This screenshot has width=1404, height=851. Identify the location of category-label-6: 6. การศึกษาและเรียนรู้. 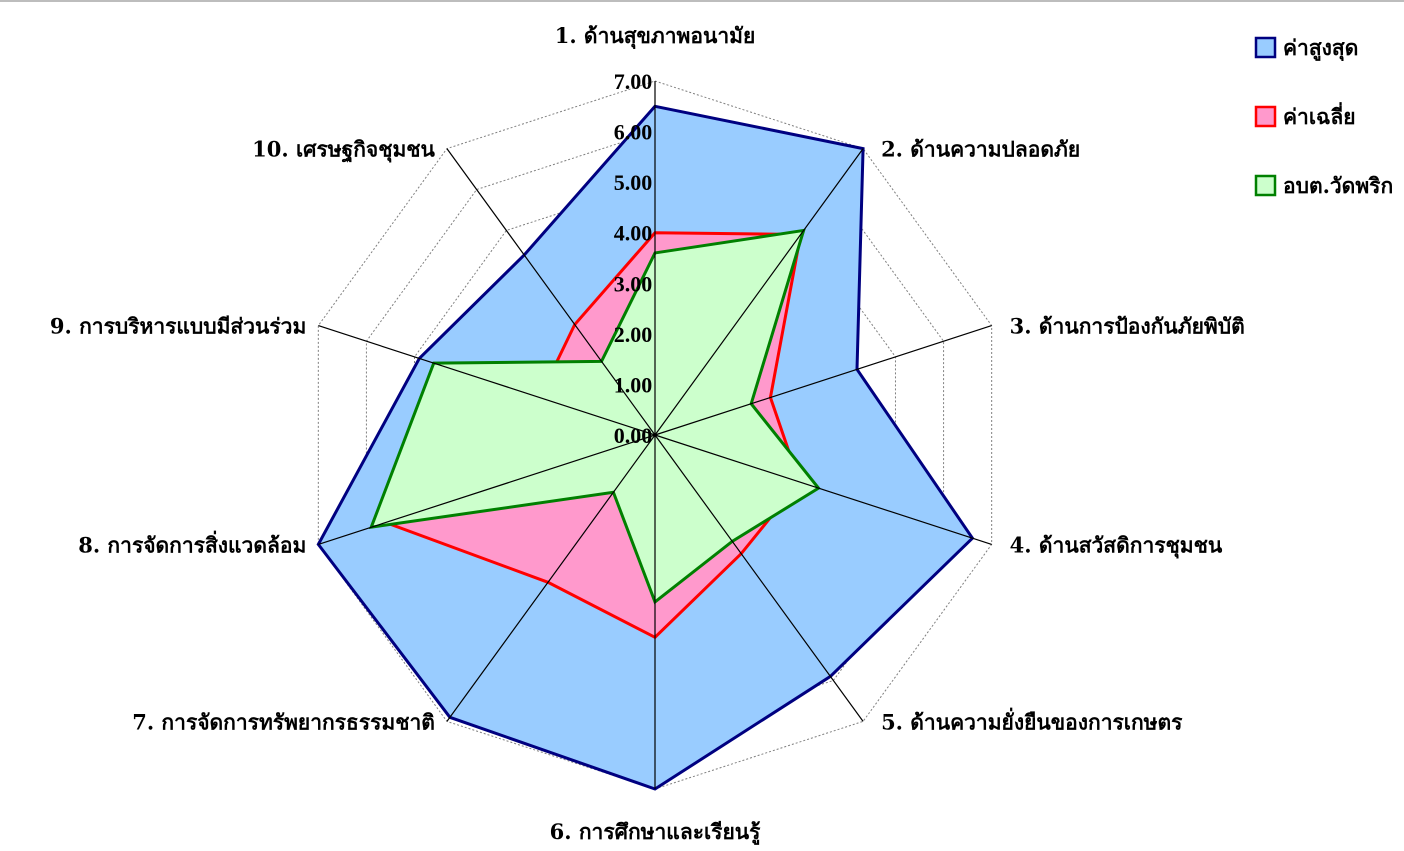
(656, 832).